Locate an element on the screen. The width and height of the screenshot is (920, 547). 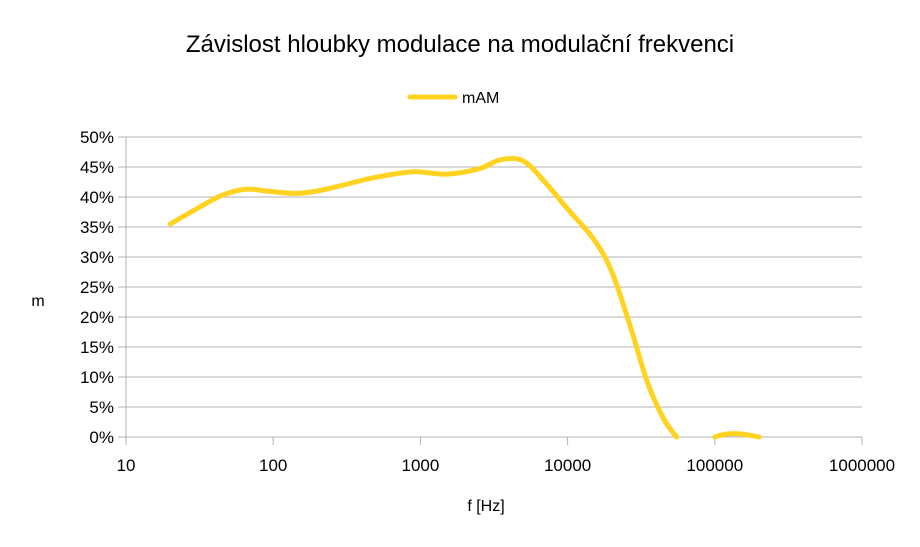
legend: mAM is located at coordinates (453, 98).